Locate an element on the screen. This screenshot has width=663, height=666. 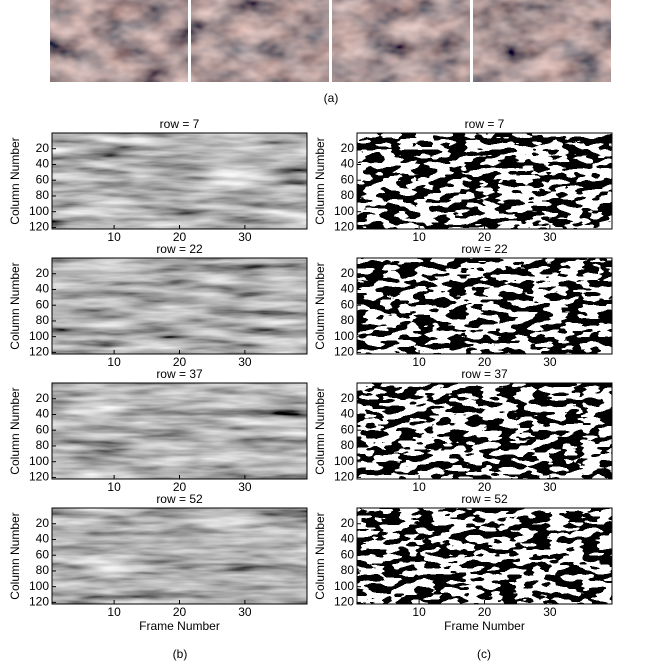
caption: (c) is located at coordinates (484, 654).